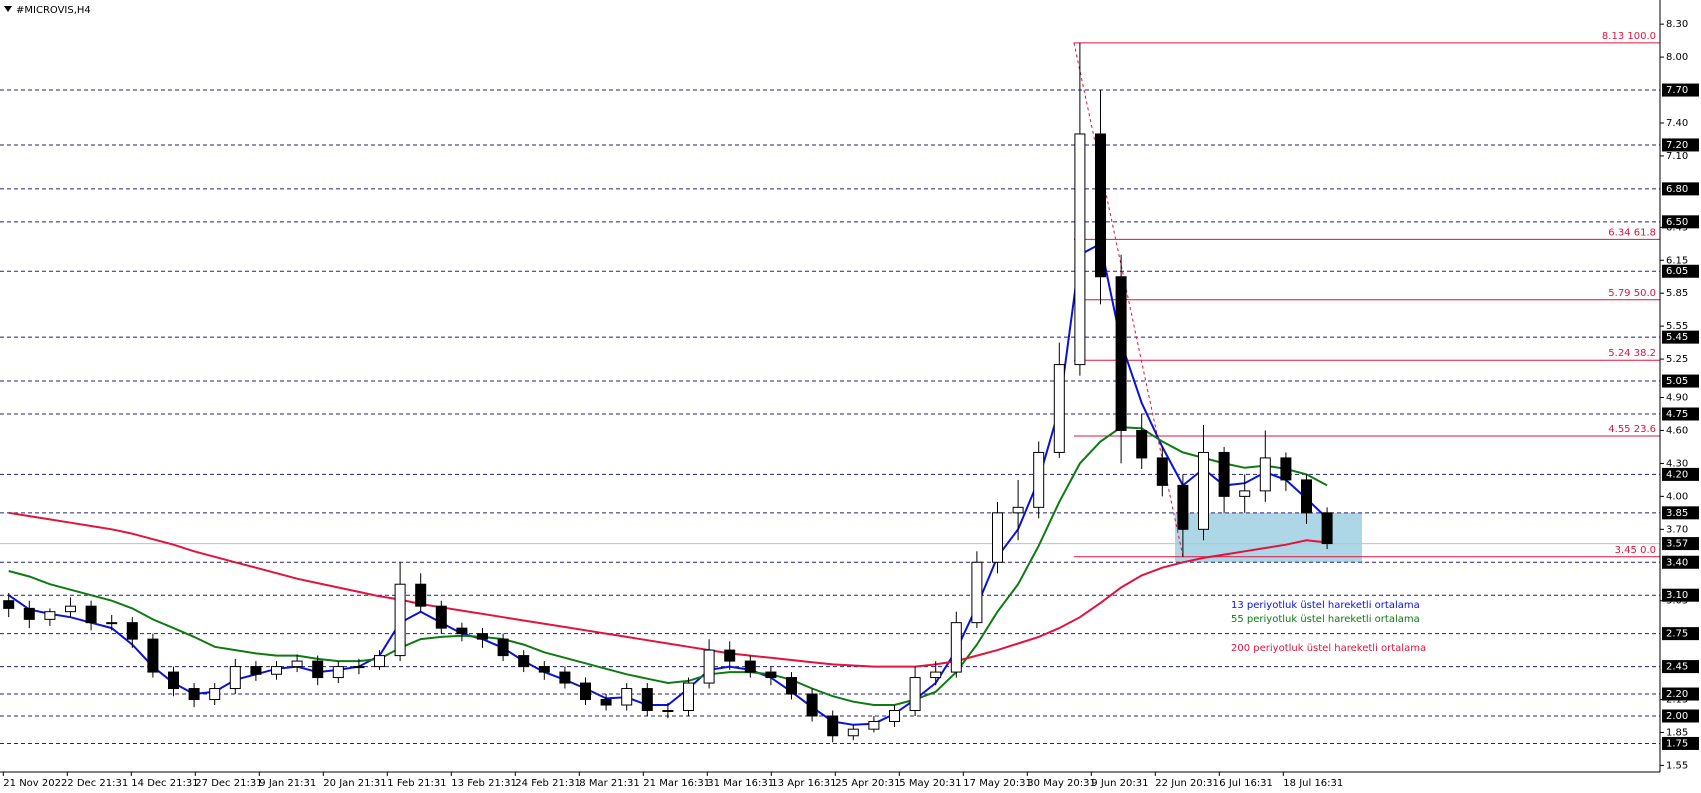 The height and width of the screenshot is (793, 1701). Describe the element at coordinates (1677, 189) in the screenshot. I see `level-label: 6.80` at that location.